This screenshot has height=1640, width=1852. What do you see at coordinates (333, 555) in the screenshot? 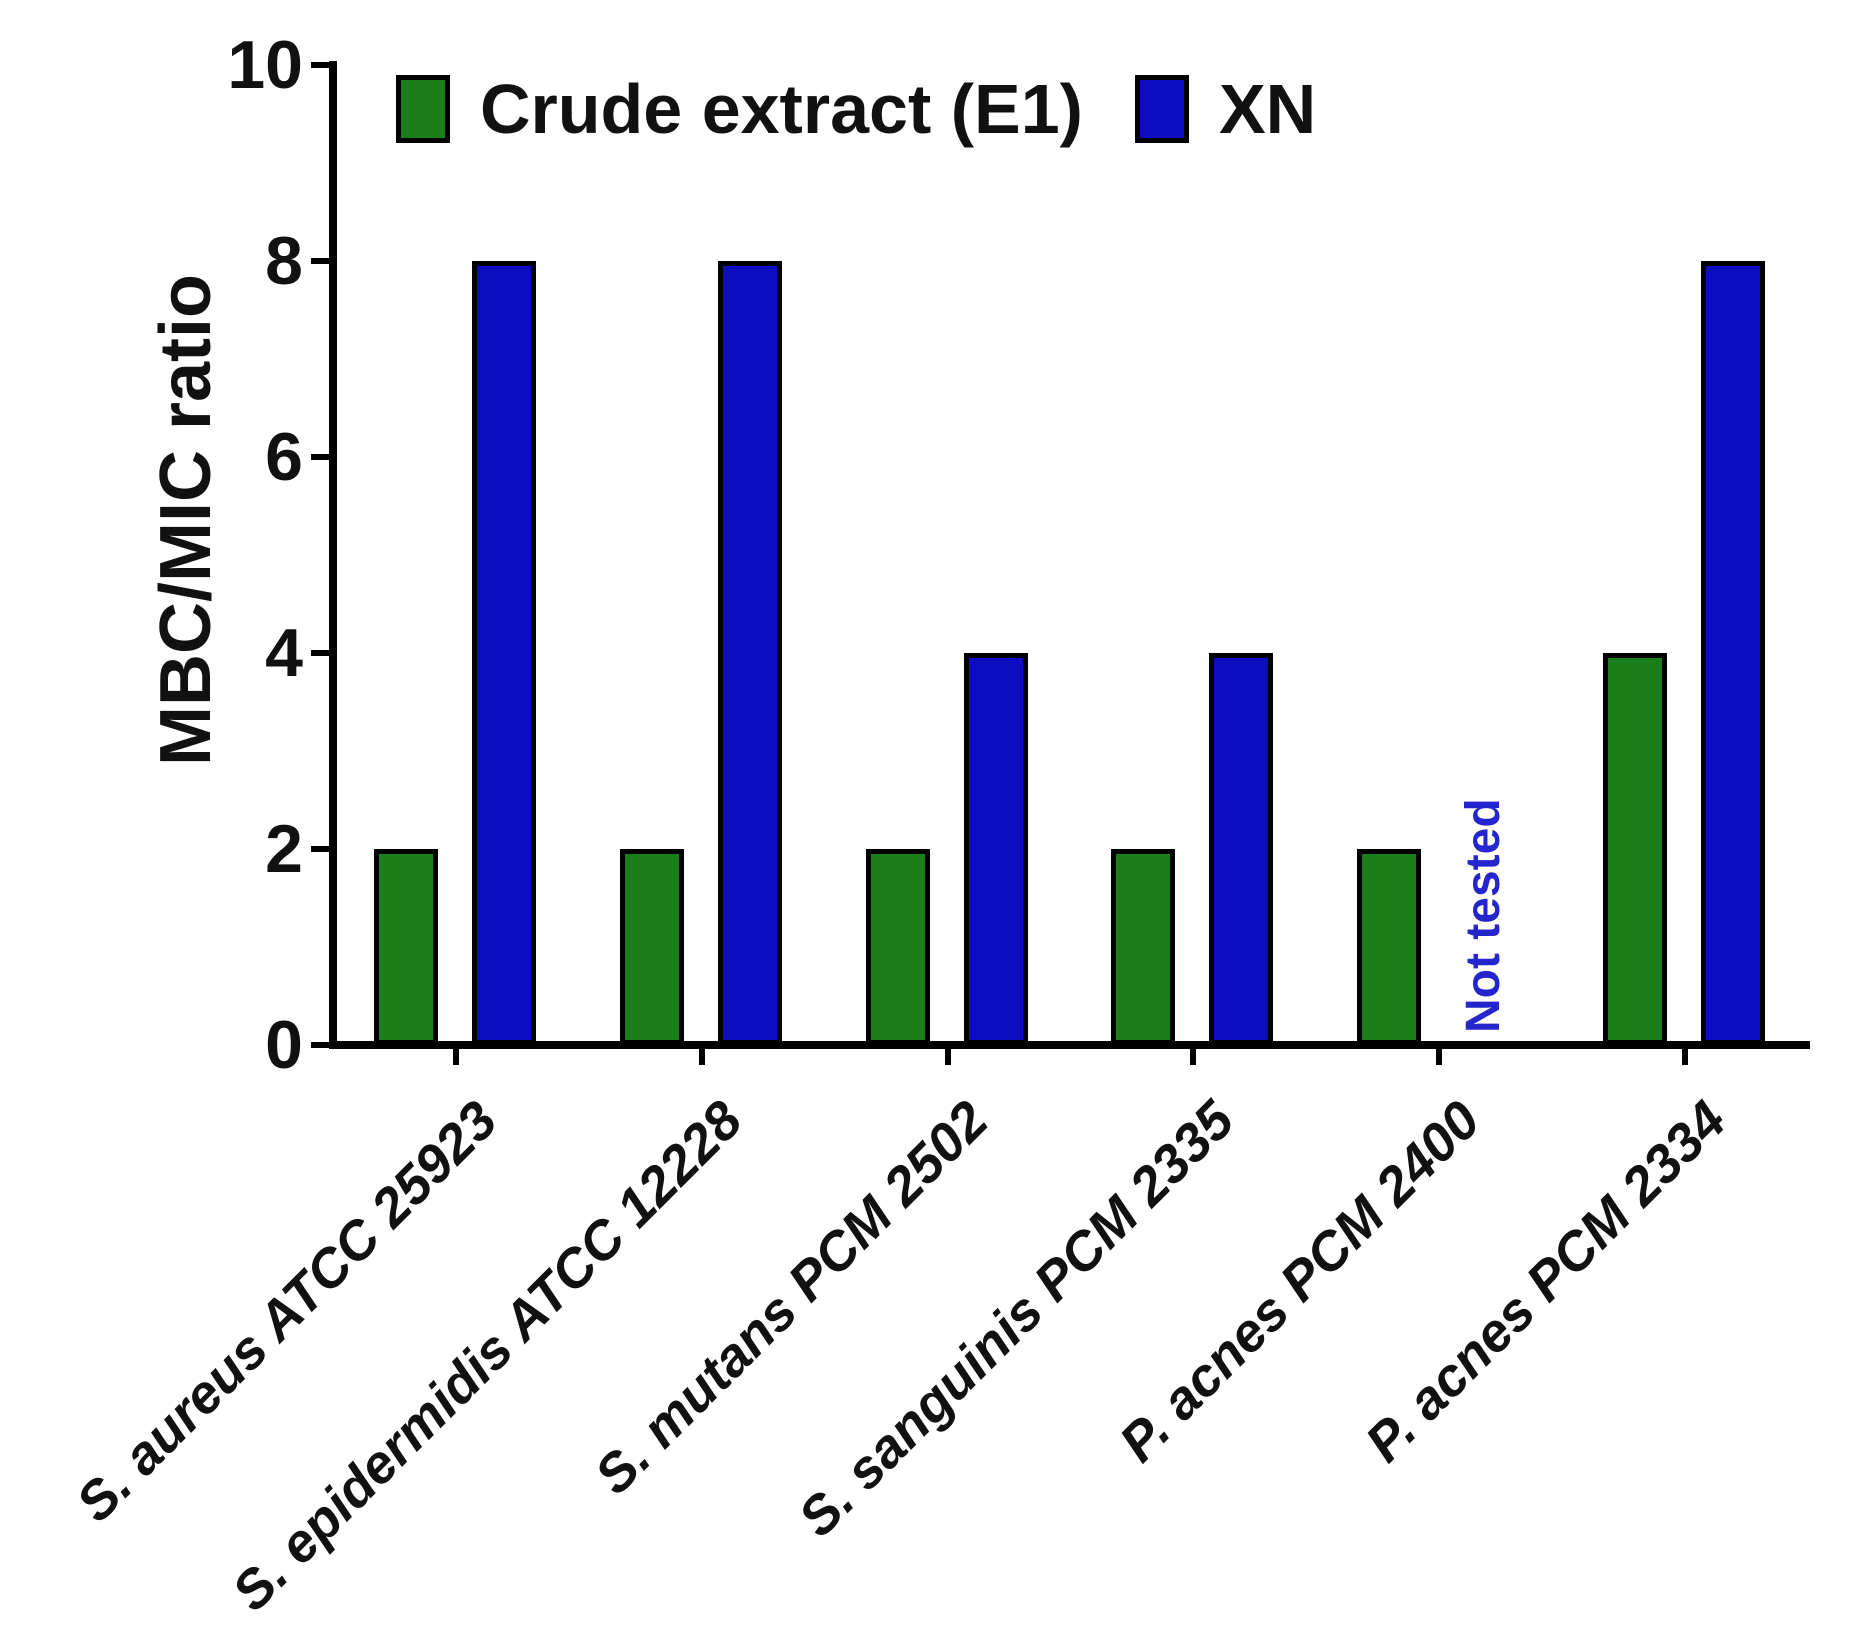
I see `y-axis-line` at bounding box center [333, 555].